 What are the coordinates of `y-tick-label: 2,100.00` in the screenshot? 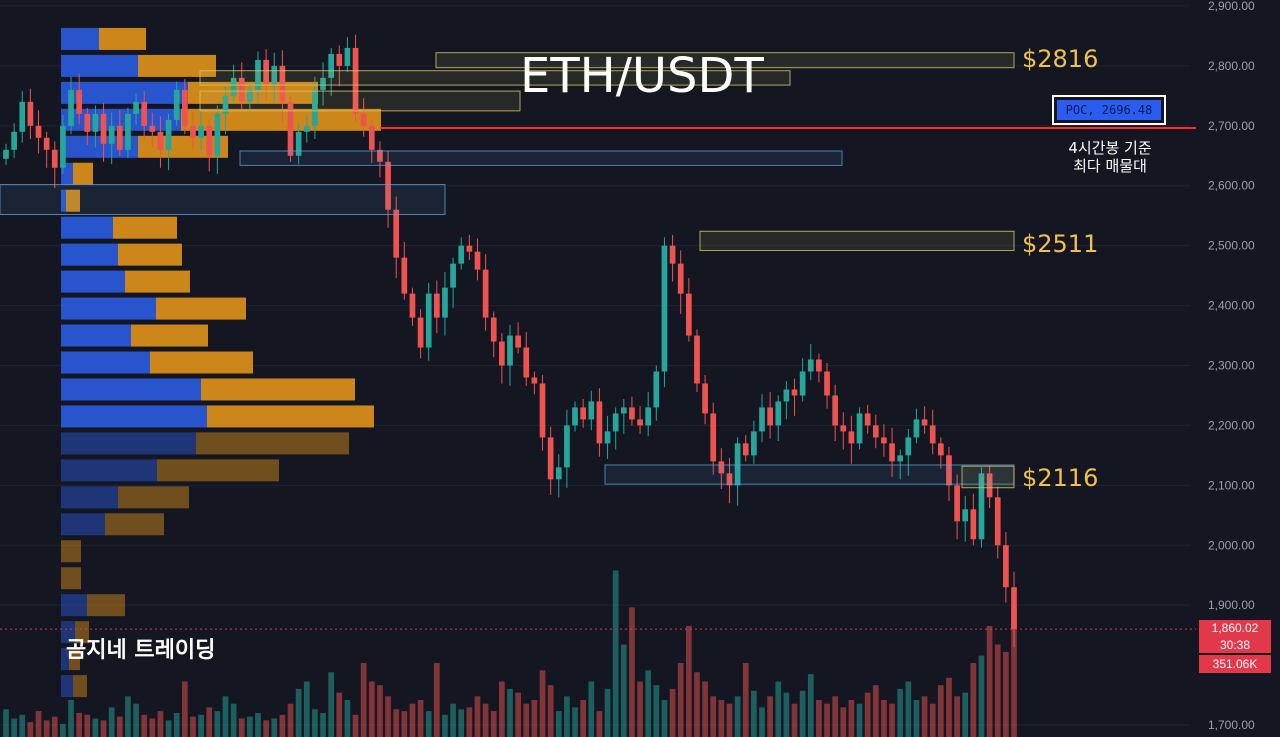 It's located at (1231, 485).